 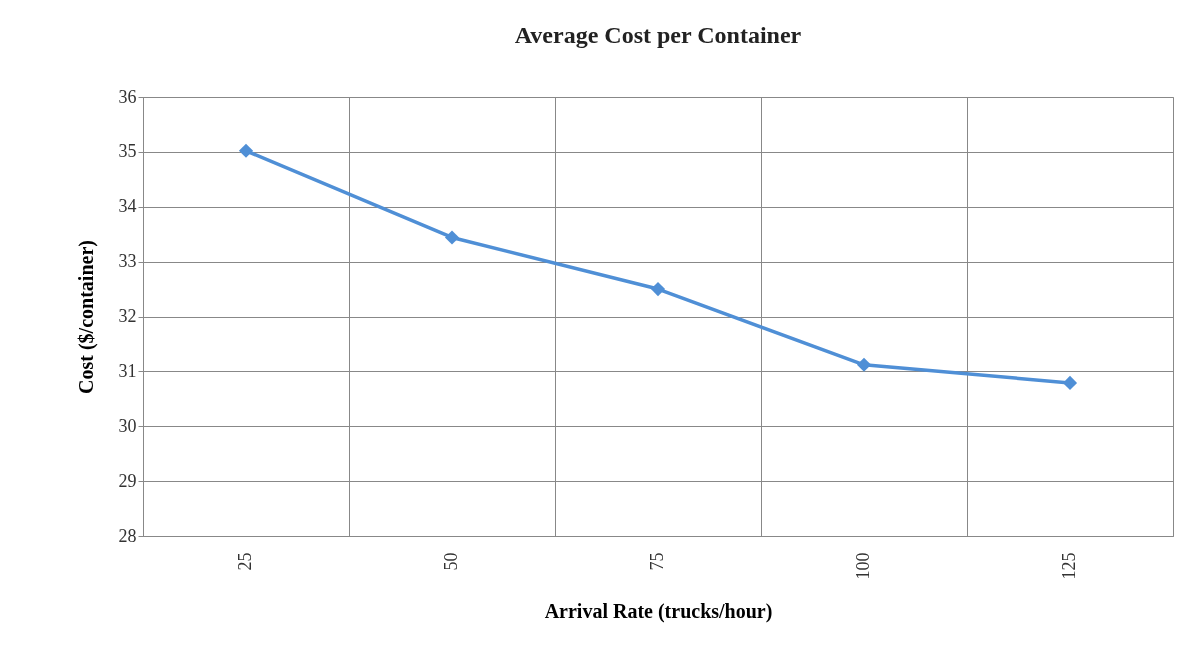 What do you see at coordinates (127, 425) in the screenshot?
I see `y-tick-label: 30` at bounding box center [127, 425].